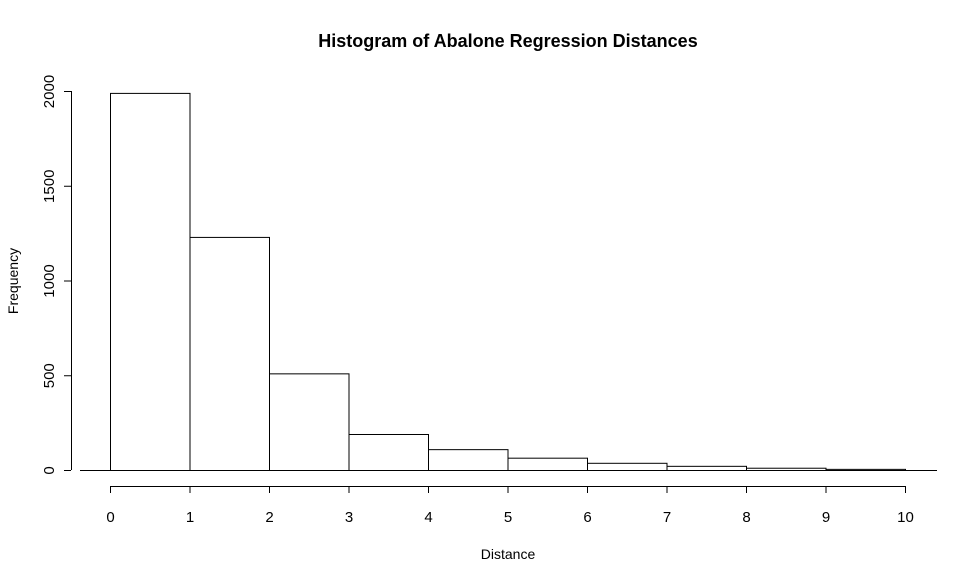 Image resolution: width=978 pixels, height=584 pixels. What do you see at coordinates (826, 517) in the screenshot?
I see `x-tick-label: 9` at bounding box center [826, 517].